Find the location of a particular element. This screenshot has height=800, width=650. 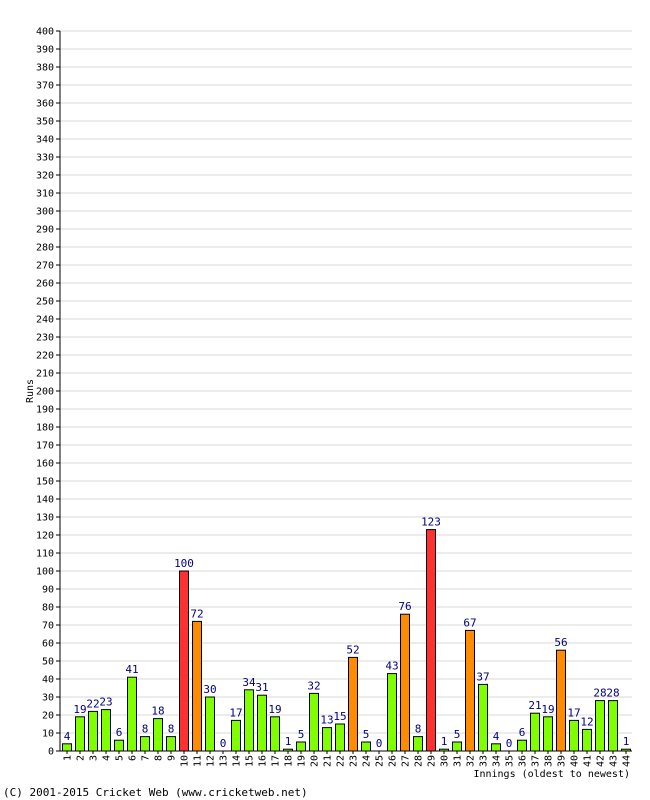

y-tick-label: 210 is located at coordinates (45, 374).